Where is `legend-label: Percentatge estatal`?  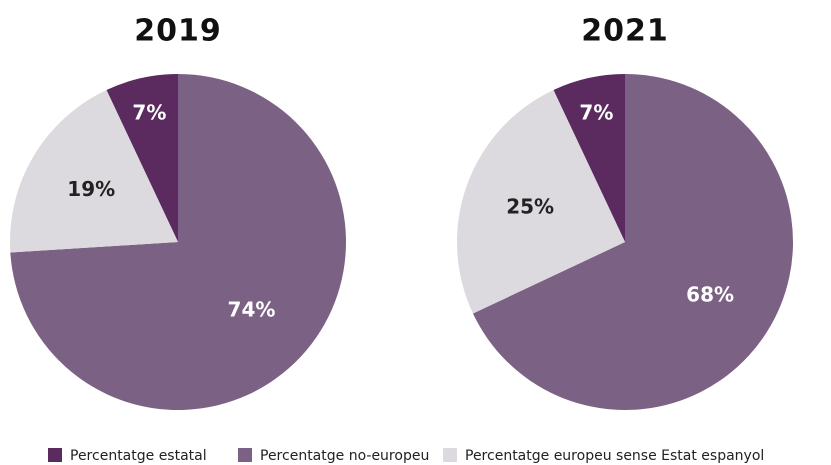
legend-label: Percentatge estatal is located at coordinates (138, 456).